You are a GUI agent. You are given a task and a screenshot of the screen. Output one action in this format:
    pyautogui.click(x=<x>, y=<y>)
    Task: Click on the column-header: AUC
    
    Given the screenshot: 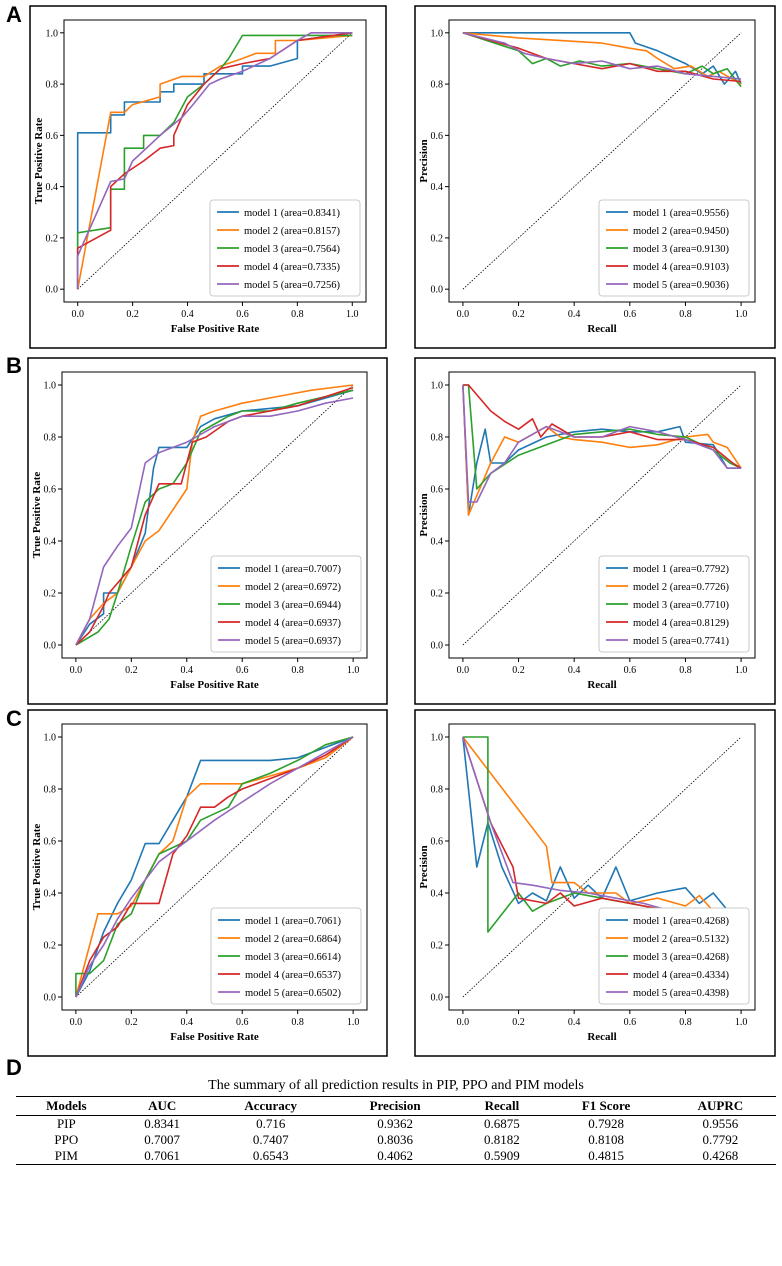 What is the action you would take?
    pyautogui.click(x=162, y=1106)
    